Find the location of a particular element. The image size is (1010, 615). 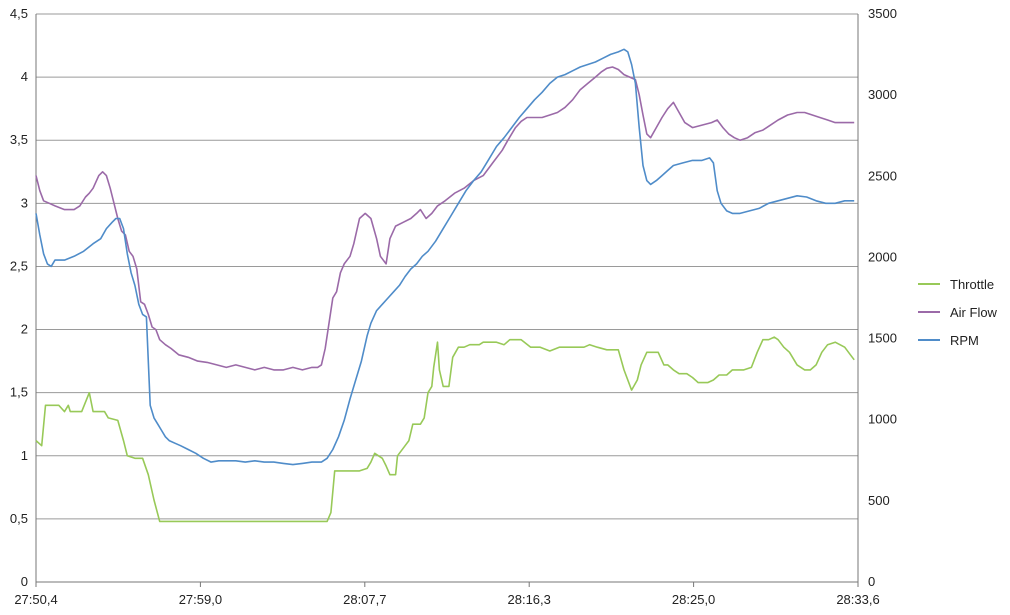

left-y-tick-label: 2 is located at coordinates (24, 329).